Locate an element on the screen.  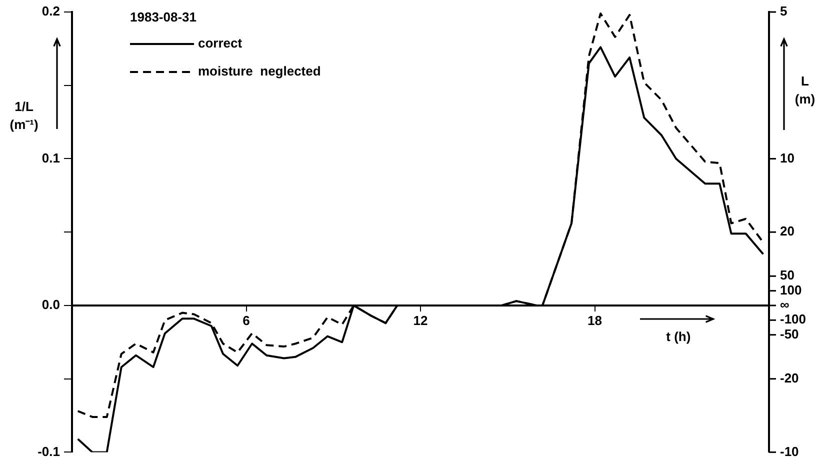
x-tick-label: 6 is located at coordinates (246, 320).